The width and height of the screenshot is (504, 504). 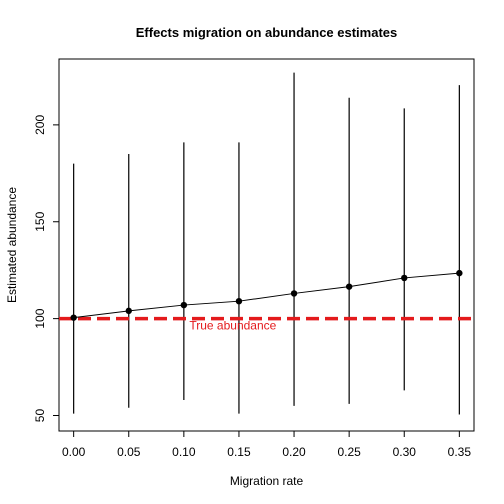 What do you see at coordinates (232, 326) in the screenshot?
I see `true-abundance-label: True abundance` at bounding box center [232, 326].